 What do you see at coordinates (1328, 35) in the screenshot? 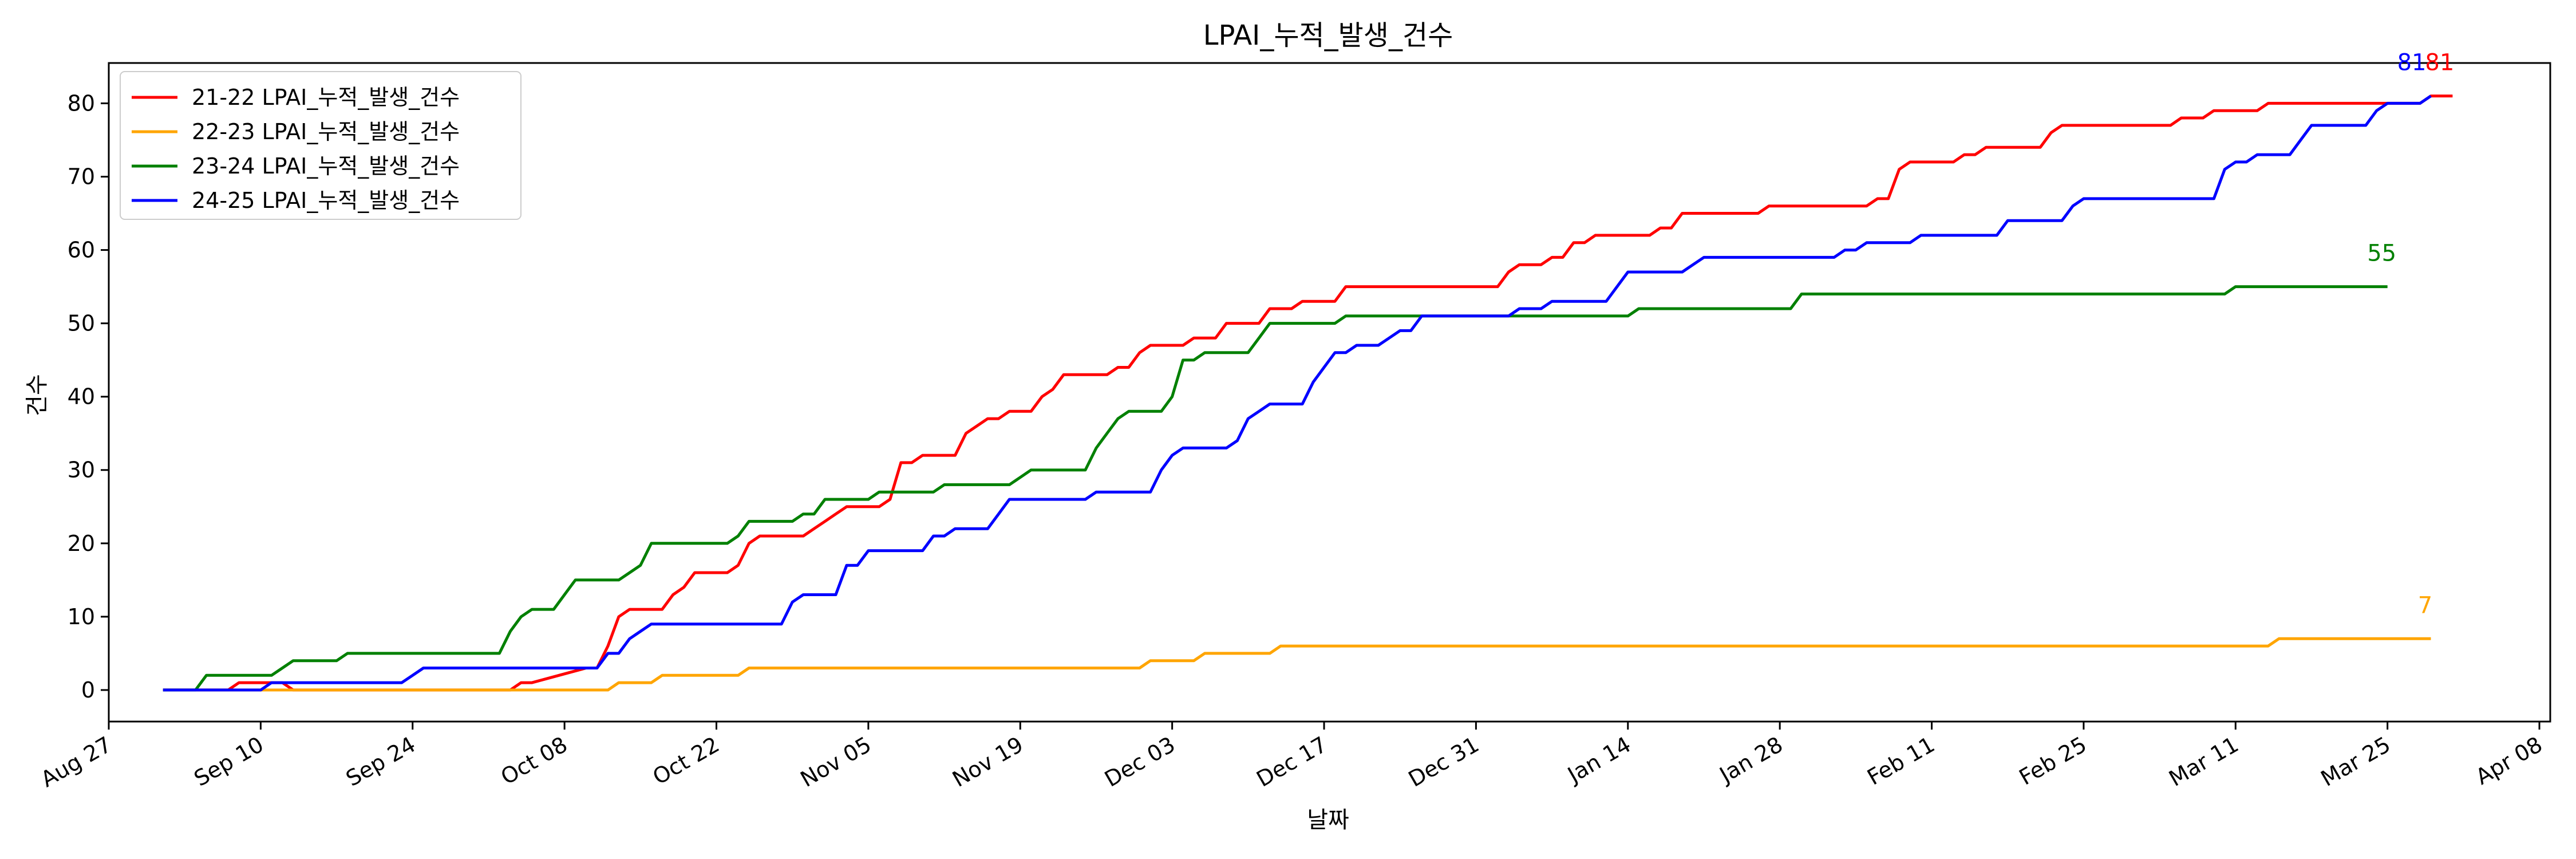
I see `chart-title: LPAI_누적_발생_건수` at bounding box center [1328, 35].